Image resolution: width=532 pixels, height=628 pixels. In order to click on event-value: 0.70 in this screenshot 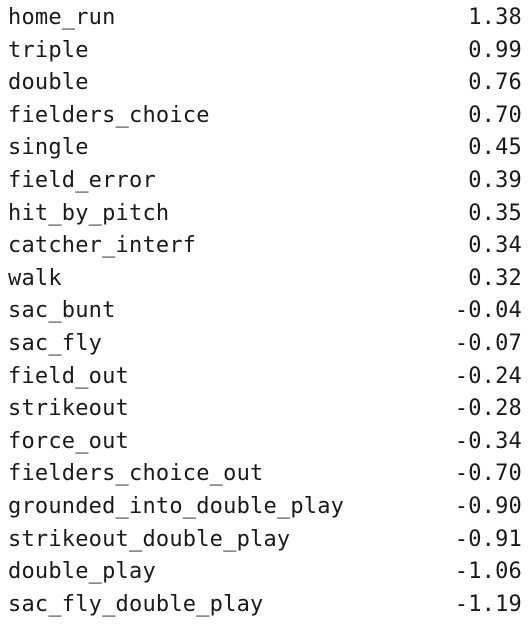, I will do `click(495, 115)`.